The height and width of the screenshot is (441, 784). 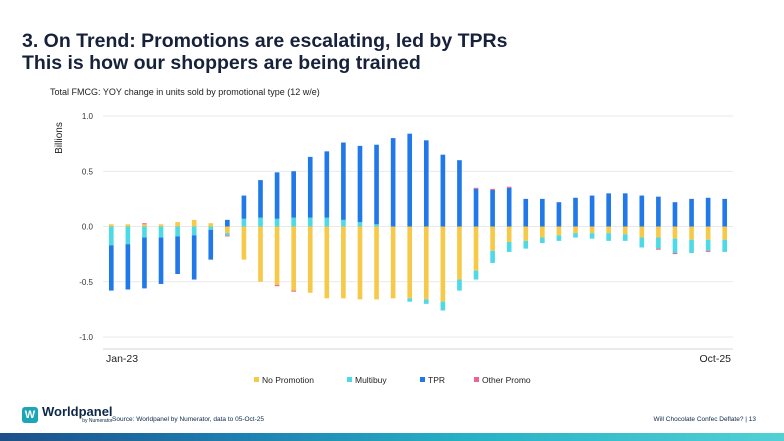 What do you see at coordinates (705, 419) in the screenshot?
I see `page-reference: Will Chocolate Confec Deflate? | 13` at bounding box center [705, 419].